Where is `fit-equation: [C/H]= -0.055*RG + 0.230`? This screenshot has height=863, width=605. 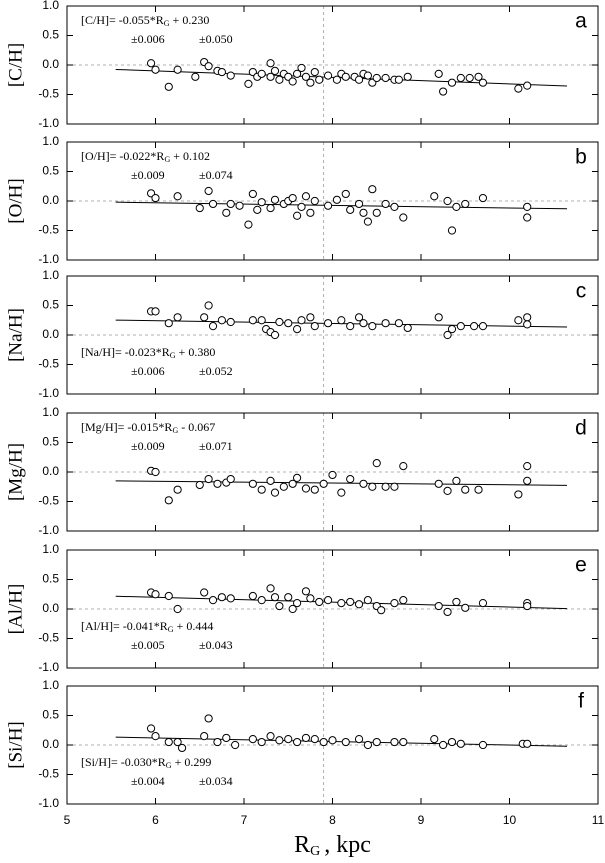
fit-equation: [C/H]= -0.055*RG + 0.230 is located at coordinates (145, 20).